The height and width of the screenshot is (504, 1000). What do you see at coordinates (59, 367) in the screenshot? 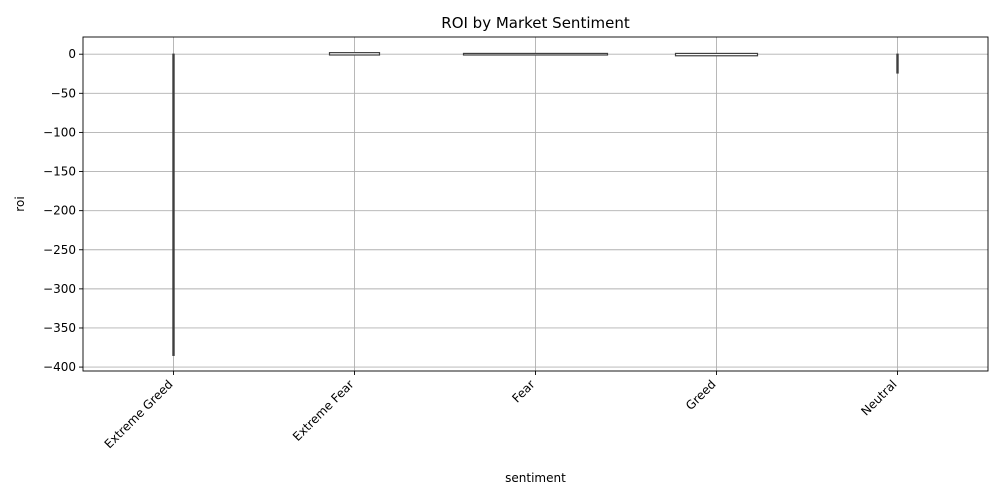
I see `y-tick-label: −400` at bounding box center [59, 367].